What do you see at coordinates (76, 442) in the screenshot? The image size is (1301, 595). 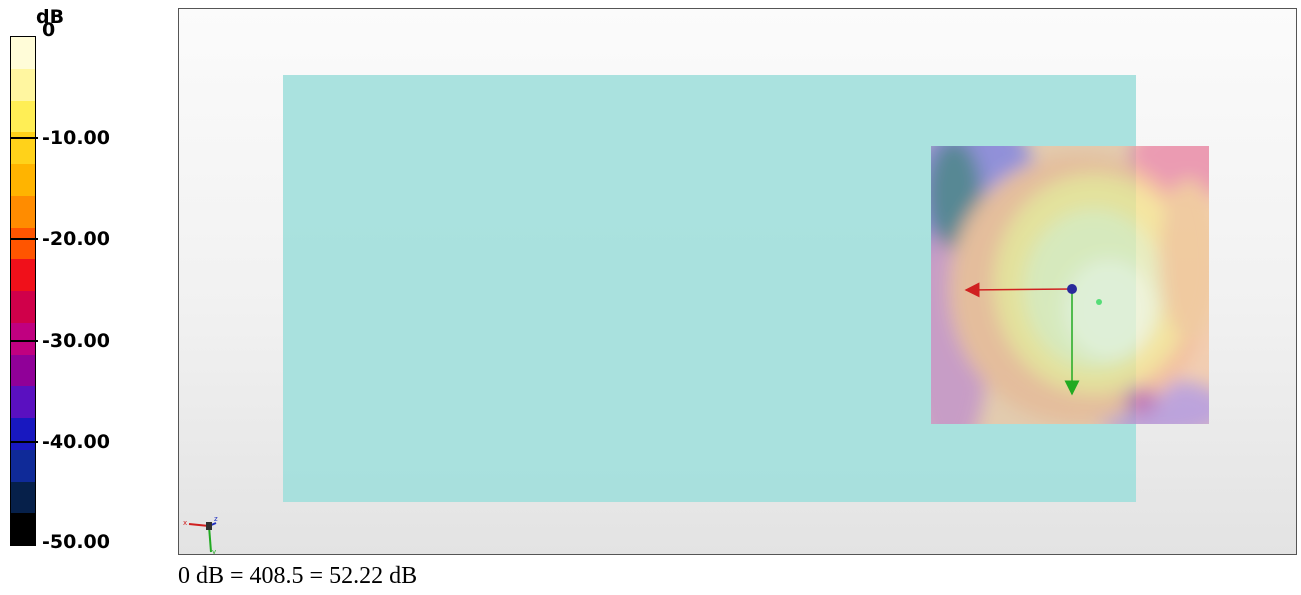 I see `colorbar-tick-label: -40.00` at bounding box center [76, 442].